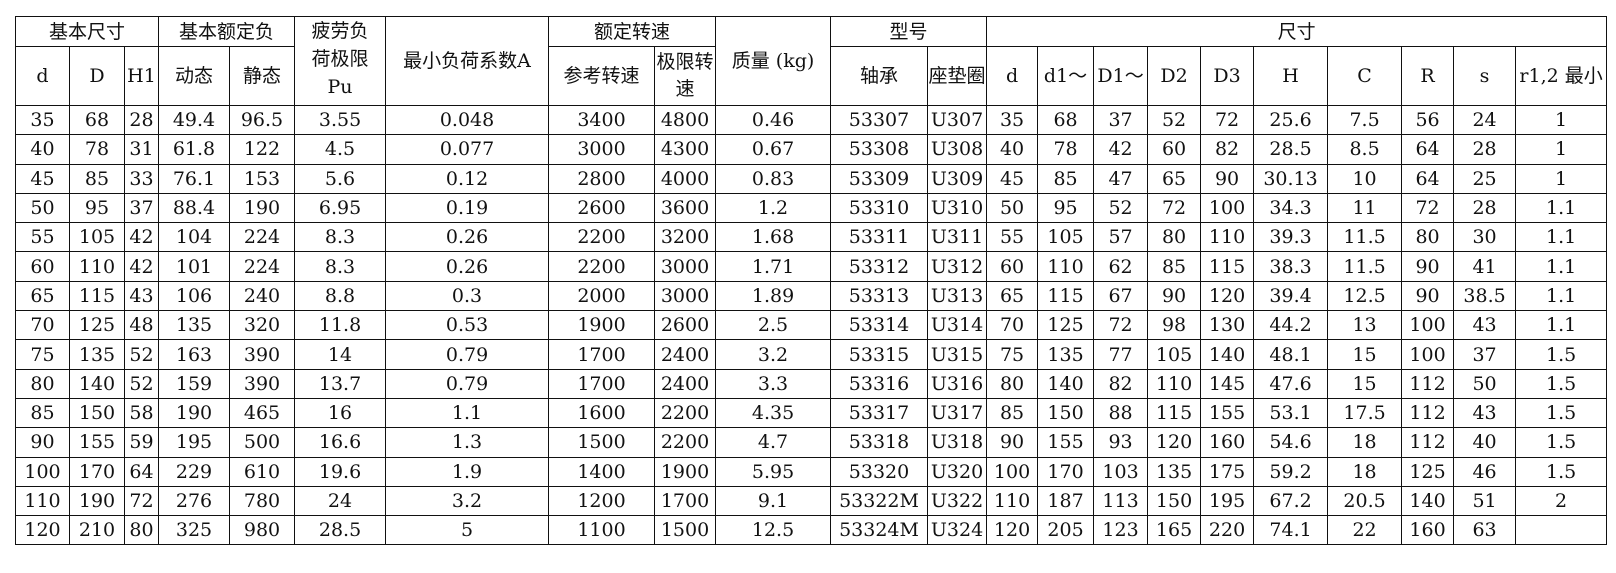 This screenshot has height=573, width=1616. I want to click on table-cell: 10, so click(1365, 178).